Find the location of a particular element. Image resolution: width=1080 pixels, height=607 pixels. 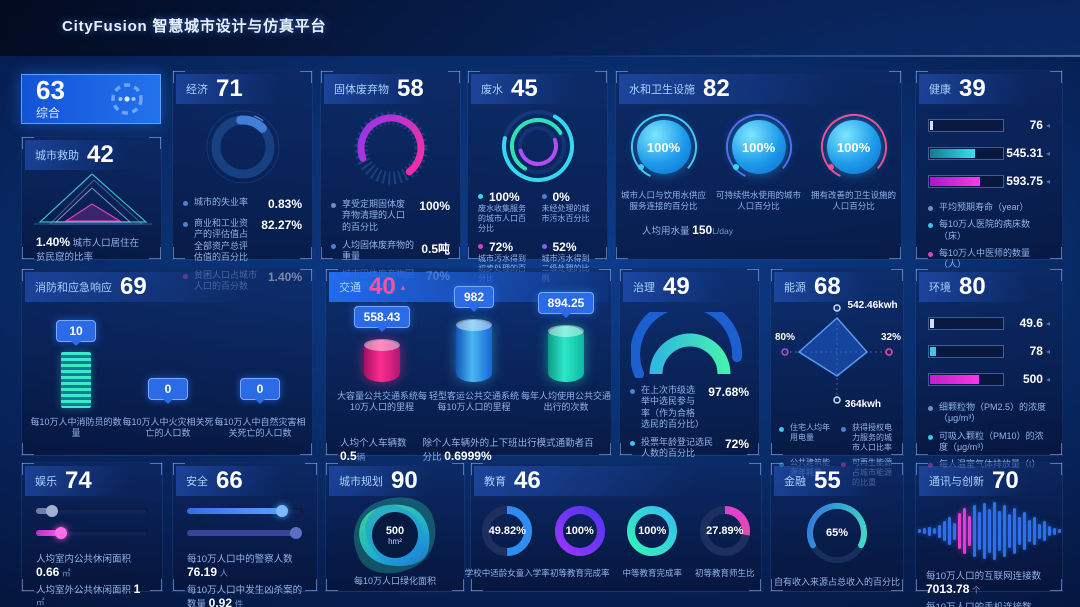

composite-score: 63 is located at coordinates (50, 90).